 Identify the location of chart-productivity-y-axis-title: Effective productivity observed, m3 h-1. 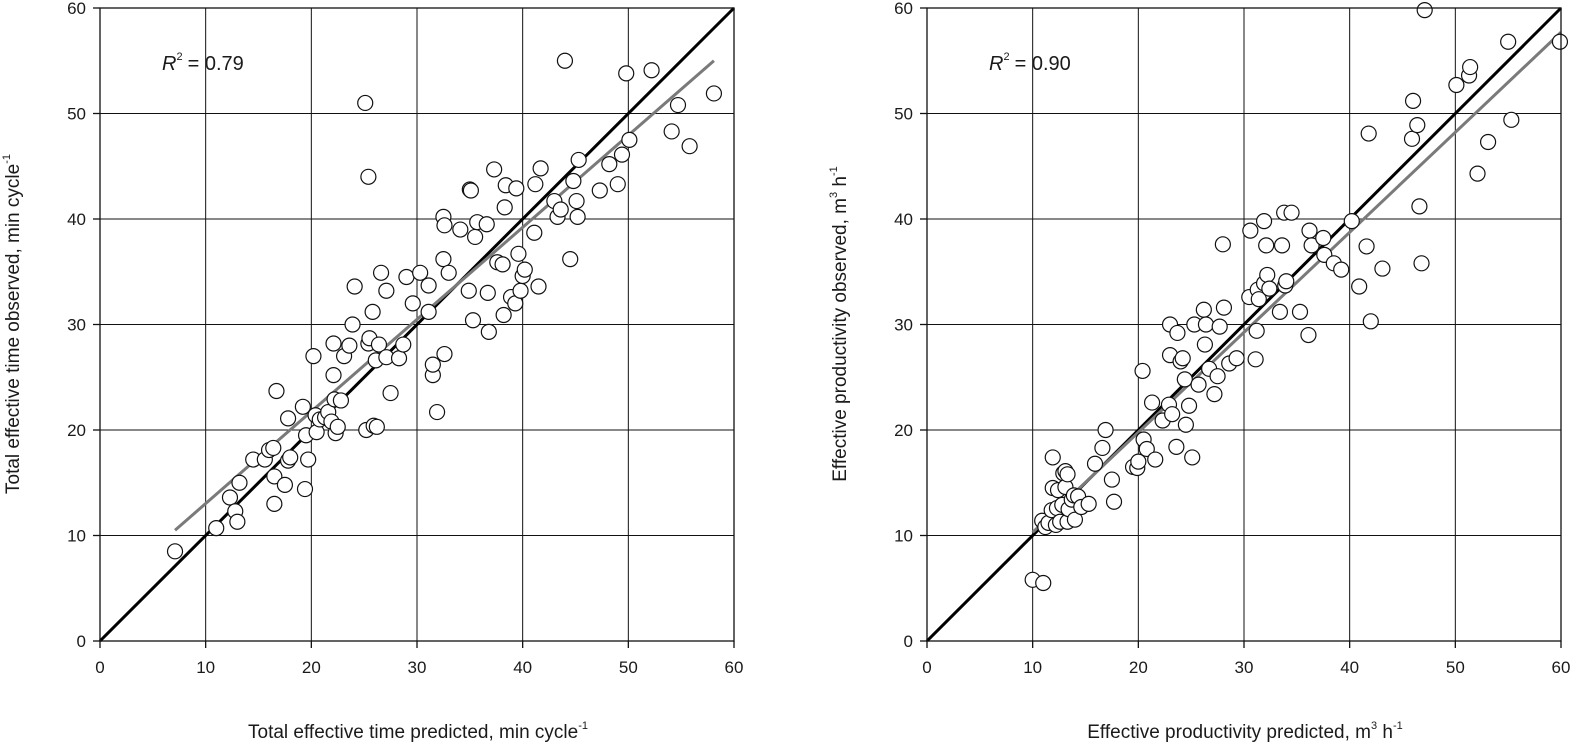
(839, 324).